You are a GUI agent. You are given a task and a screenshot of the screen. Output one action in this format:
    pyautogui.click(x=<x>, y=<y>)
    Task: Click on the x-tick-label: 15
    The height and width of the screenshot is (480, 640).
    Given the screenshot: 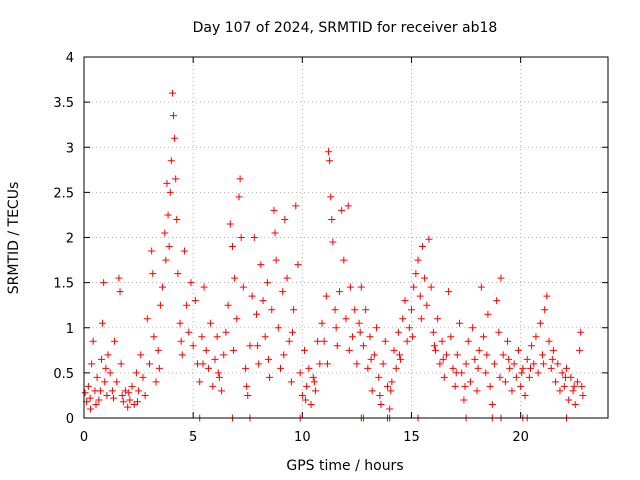 What is the action you would take?
    pyautogui.click(x=411, y=437)
    